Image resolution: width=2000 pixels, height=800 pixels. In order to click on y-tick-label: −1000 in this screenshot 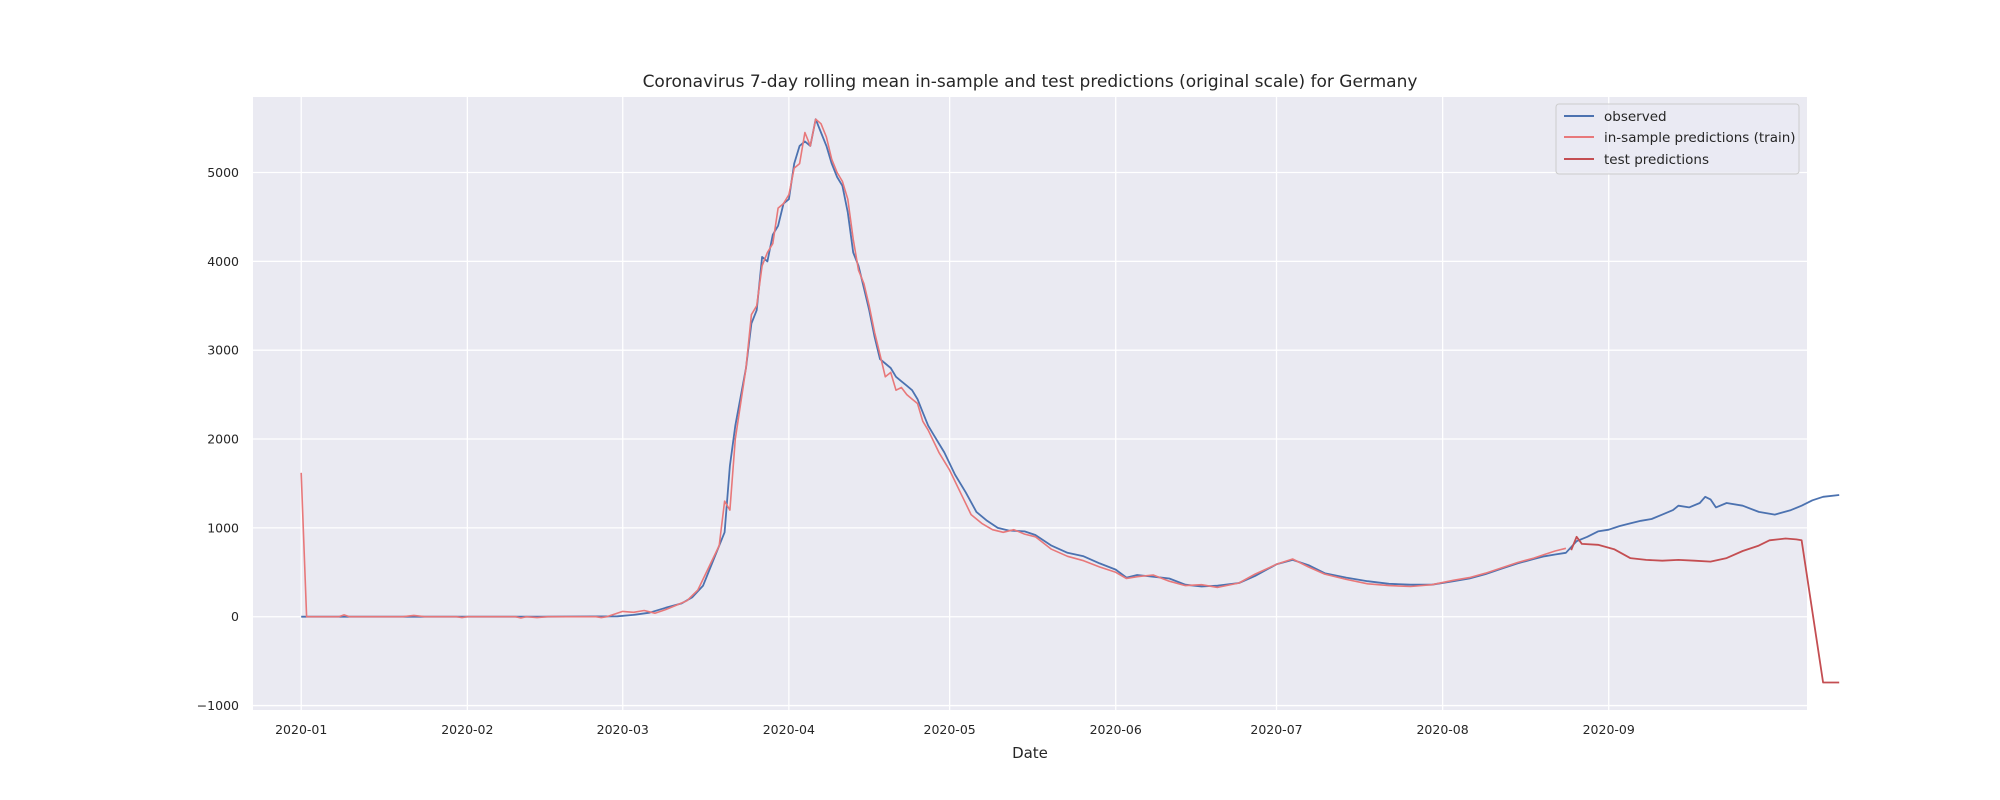, I will do `click(218, 705)`.